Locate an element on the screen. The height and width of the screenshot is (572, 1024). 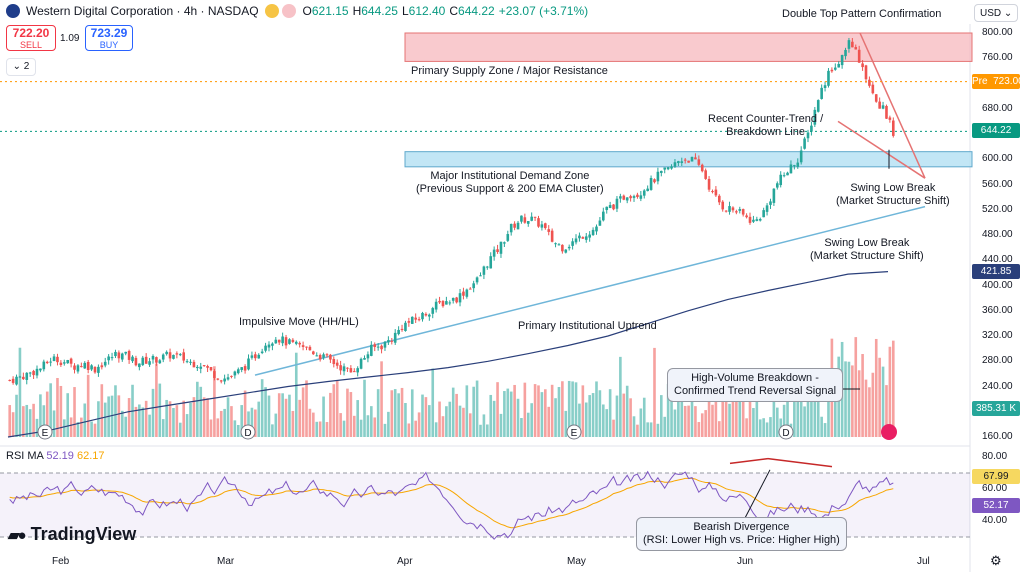
breakdown-line is located at coordinates (881, 149).